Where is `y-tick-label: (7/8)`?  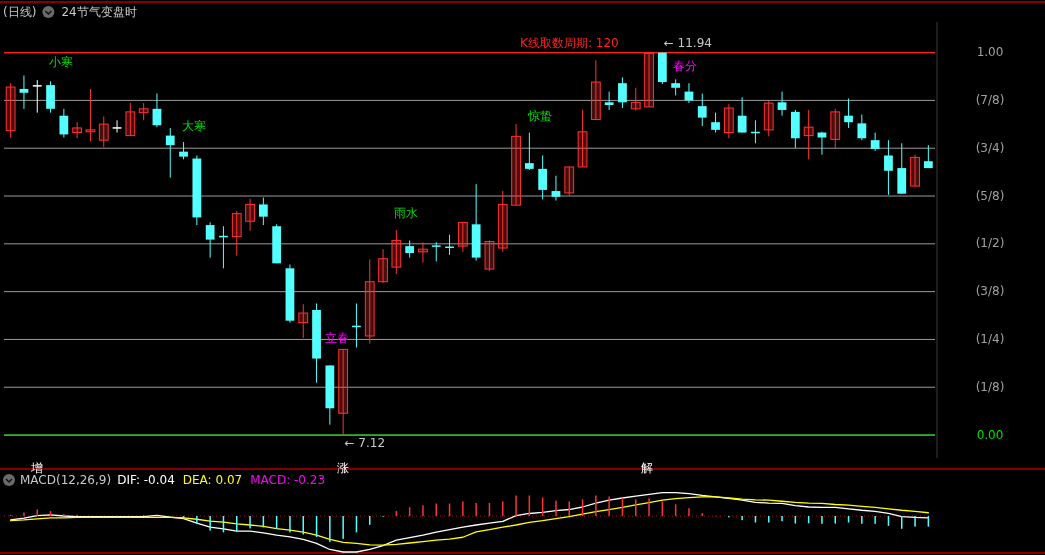
y-tick-label: (7/8) is located at coordinates (990, 99).